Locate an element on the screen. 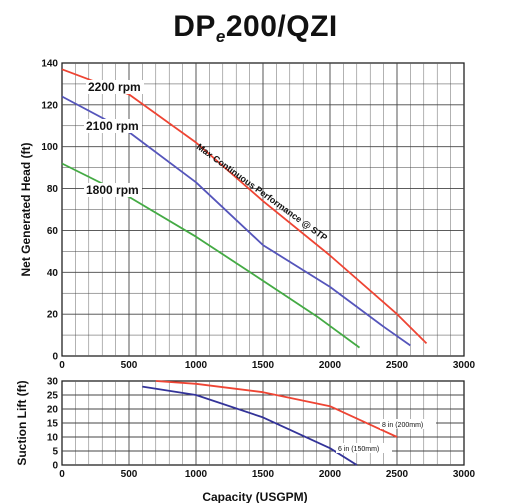 The height and width of the screenshot is (503, 511). suction-y-tick-label: 5 is located at coordinates (55, 452).